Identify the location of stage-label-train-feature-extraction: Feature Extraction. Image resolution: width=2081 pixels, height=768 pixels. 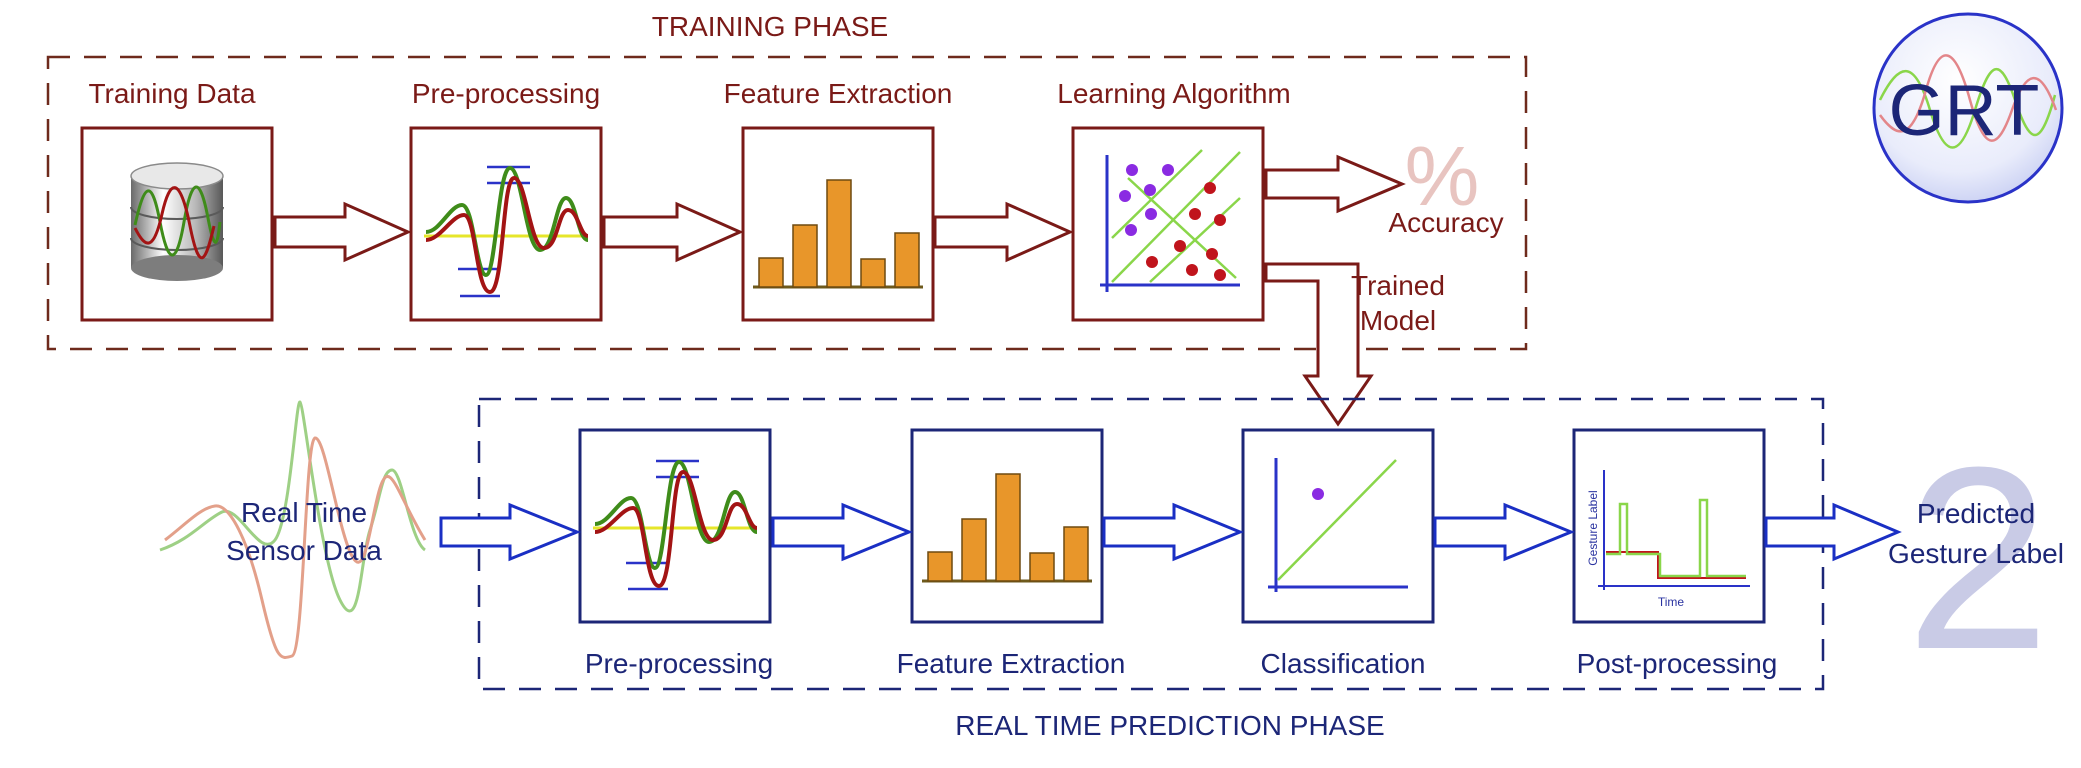
(838, 93).